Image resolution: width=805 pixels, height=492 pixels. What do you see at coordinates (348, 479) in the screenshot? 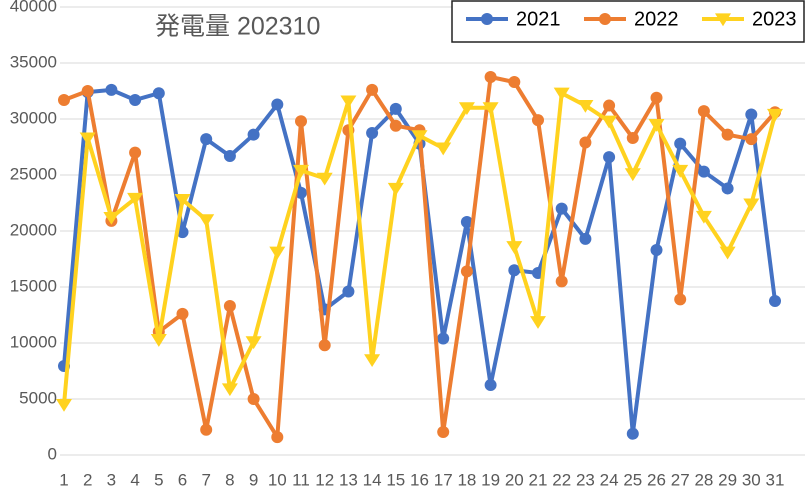
I see `x-tick-label: 13` at bounding box center [348, 479].